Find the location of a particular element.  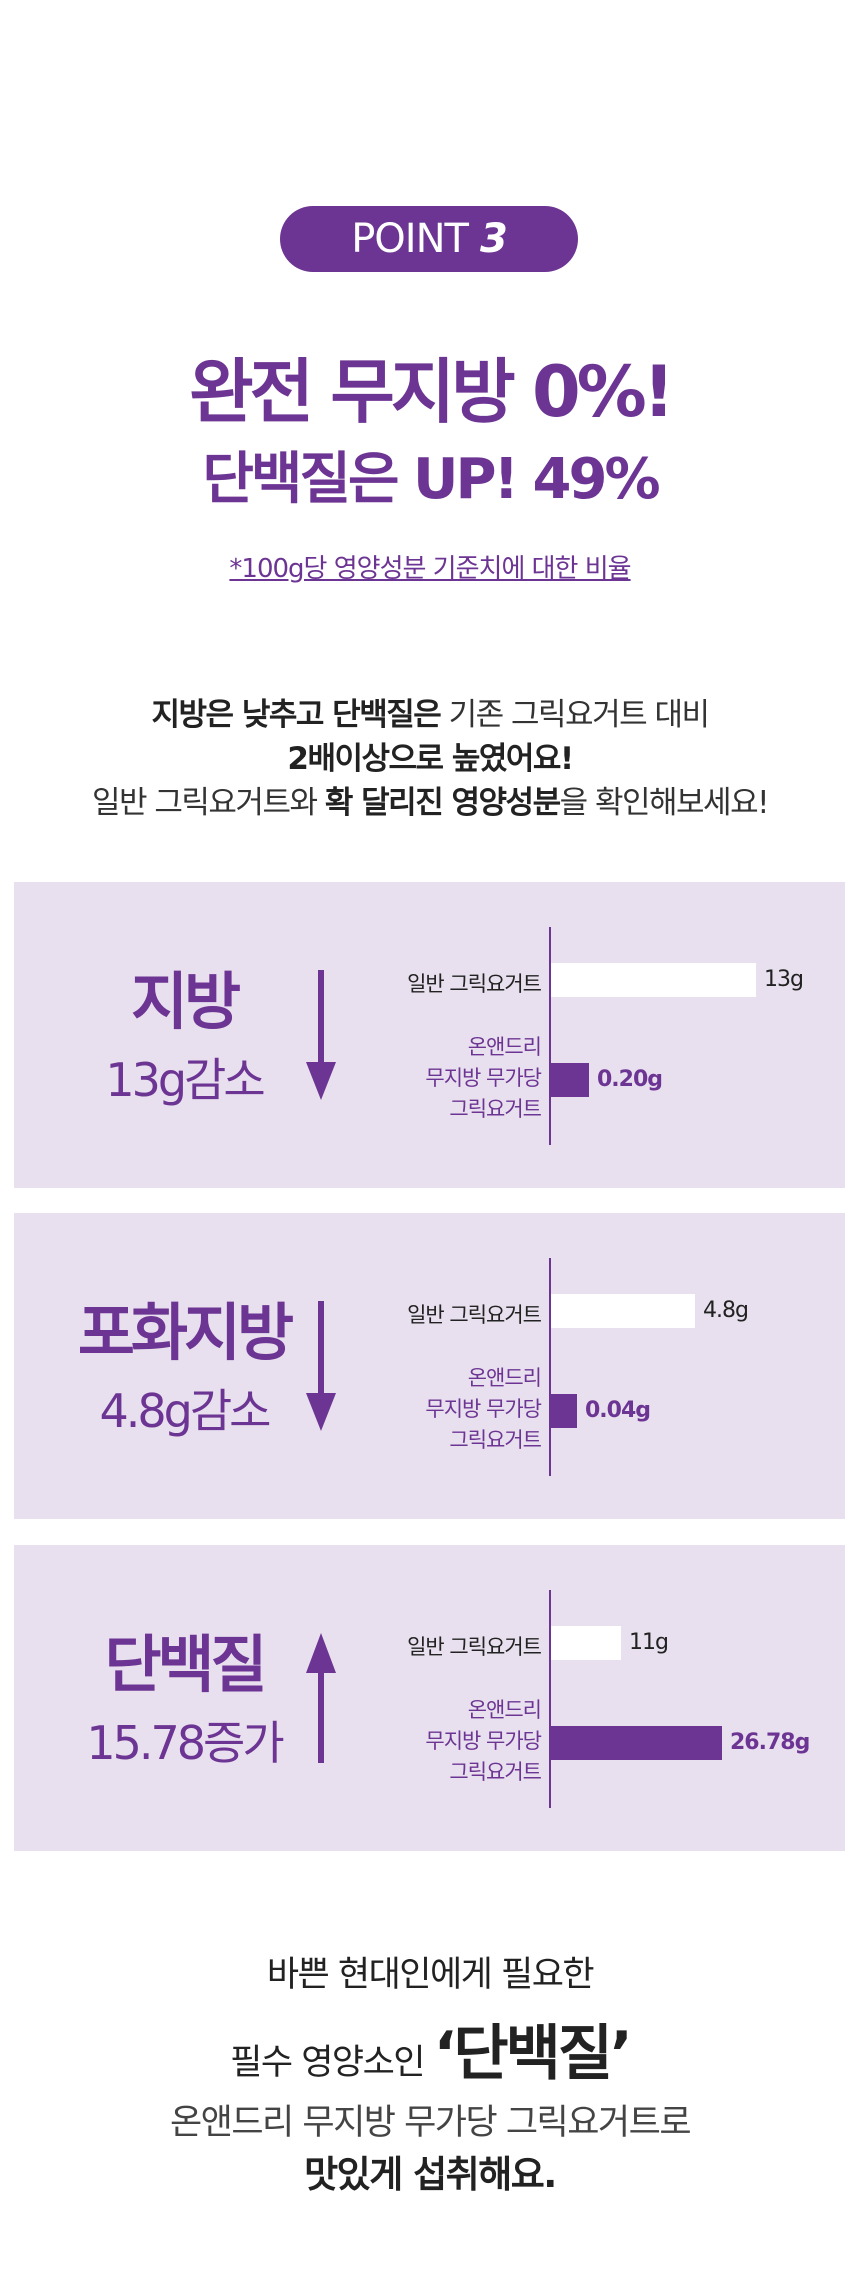

nutrient-title: 포화지방 is located at coordinates (185, 1332).